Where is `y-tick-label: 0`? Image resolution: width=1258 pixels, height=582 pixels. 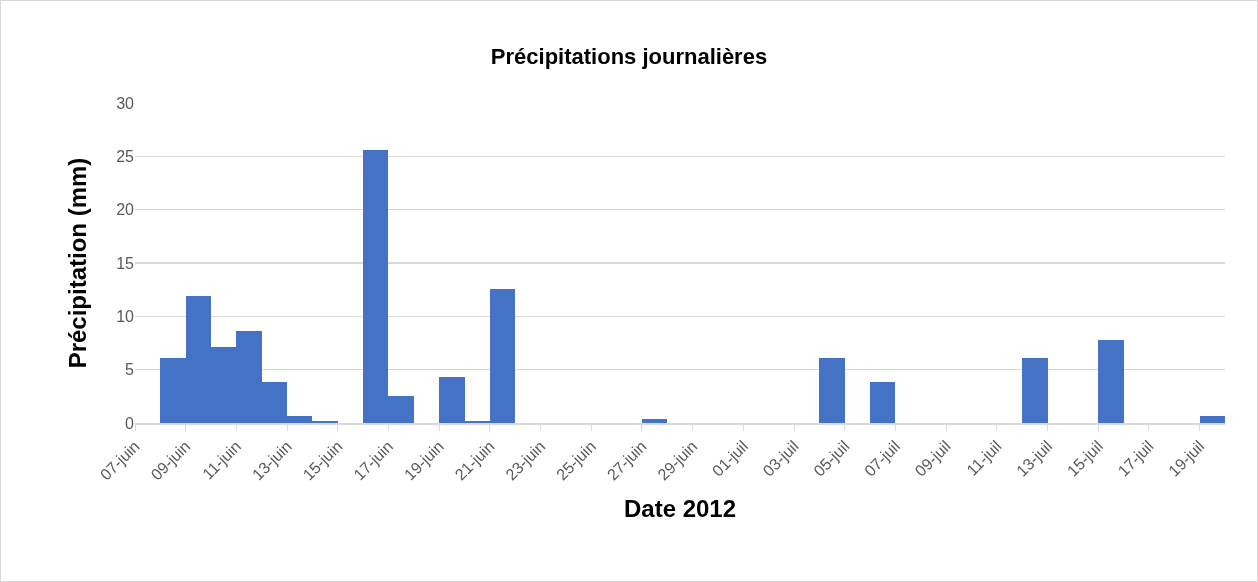
y-tick-label: 0 is located at coordinates (130, 423).